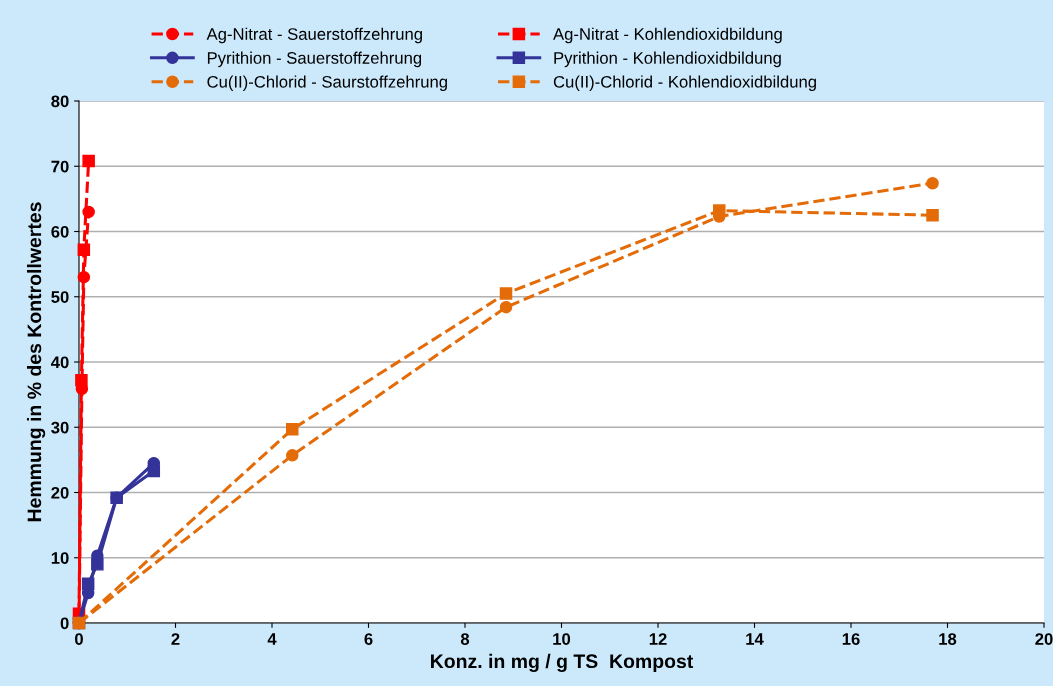  Describe the element at coordinates (851, 639) in the screenshot. I see `x-tick-label: 16` at that location.